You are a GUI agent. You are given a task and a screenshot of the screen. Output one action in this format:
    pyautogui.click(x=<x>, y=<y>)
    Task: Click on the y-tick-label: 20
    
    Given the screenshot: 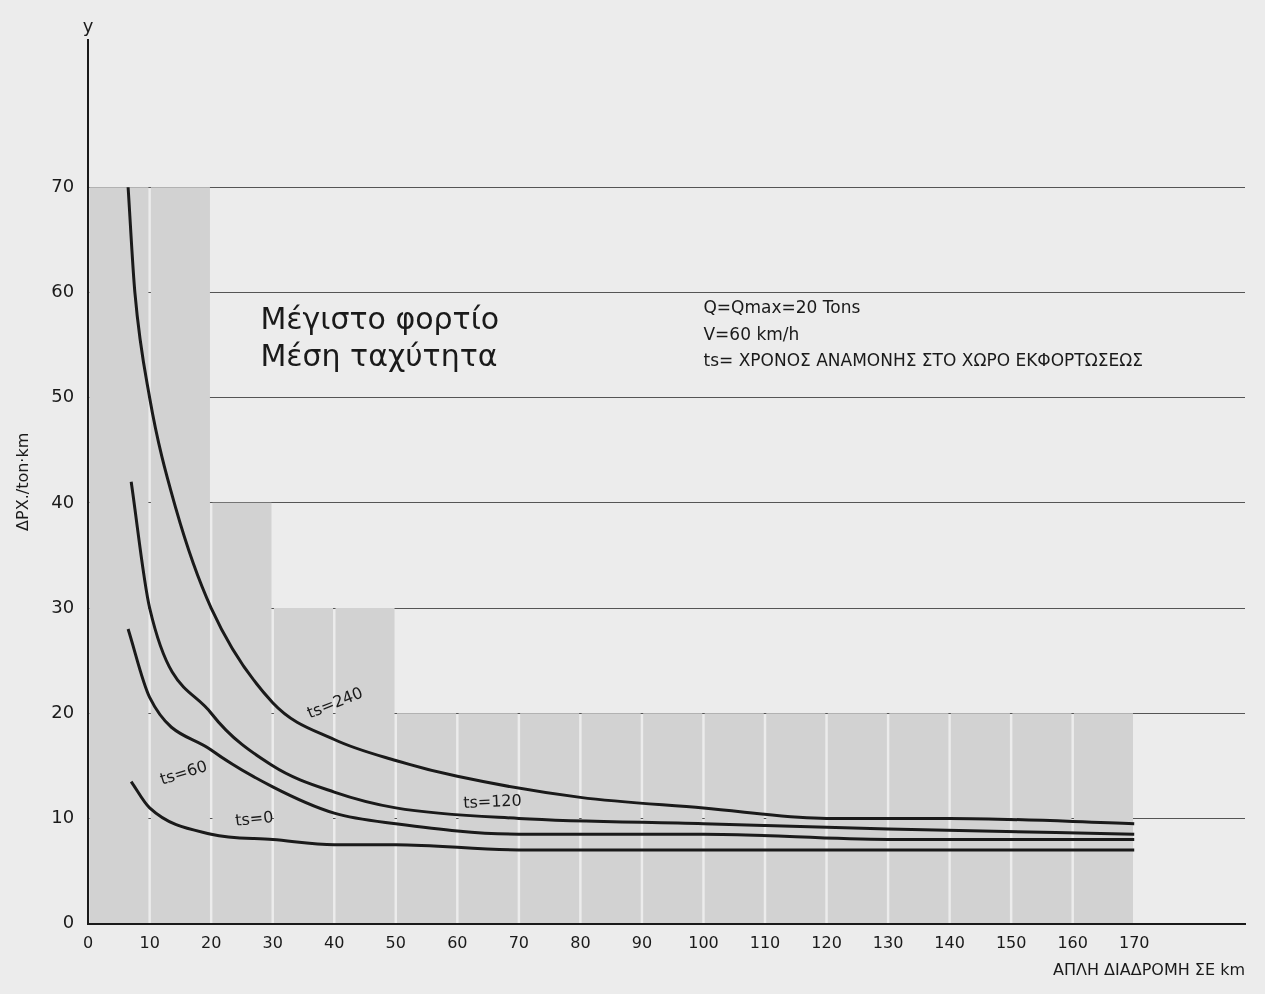 What is the action you would take?
    pyautogui.click(x=63, y=711)
    